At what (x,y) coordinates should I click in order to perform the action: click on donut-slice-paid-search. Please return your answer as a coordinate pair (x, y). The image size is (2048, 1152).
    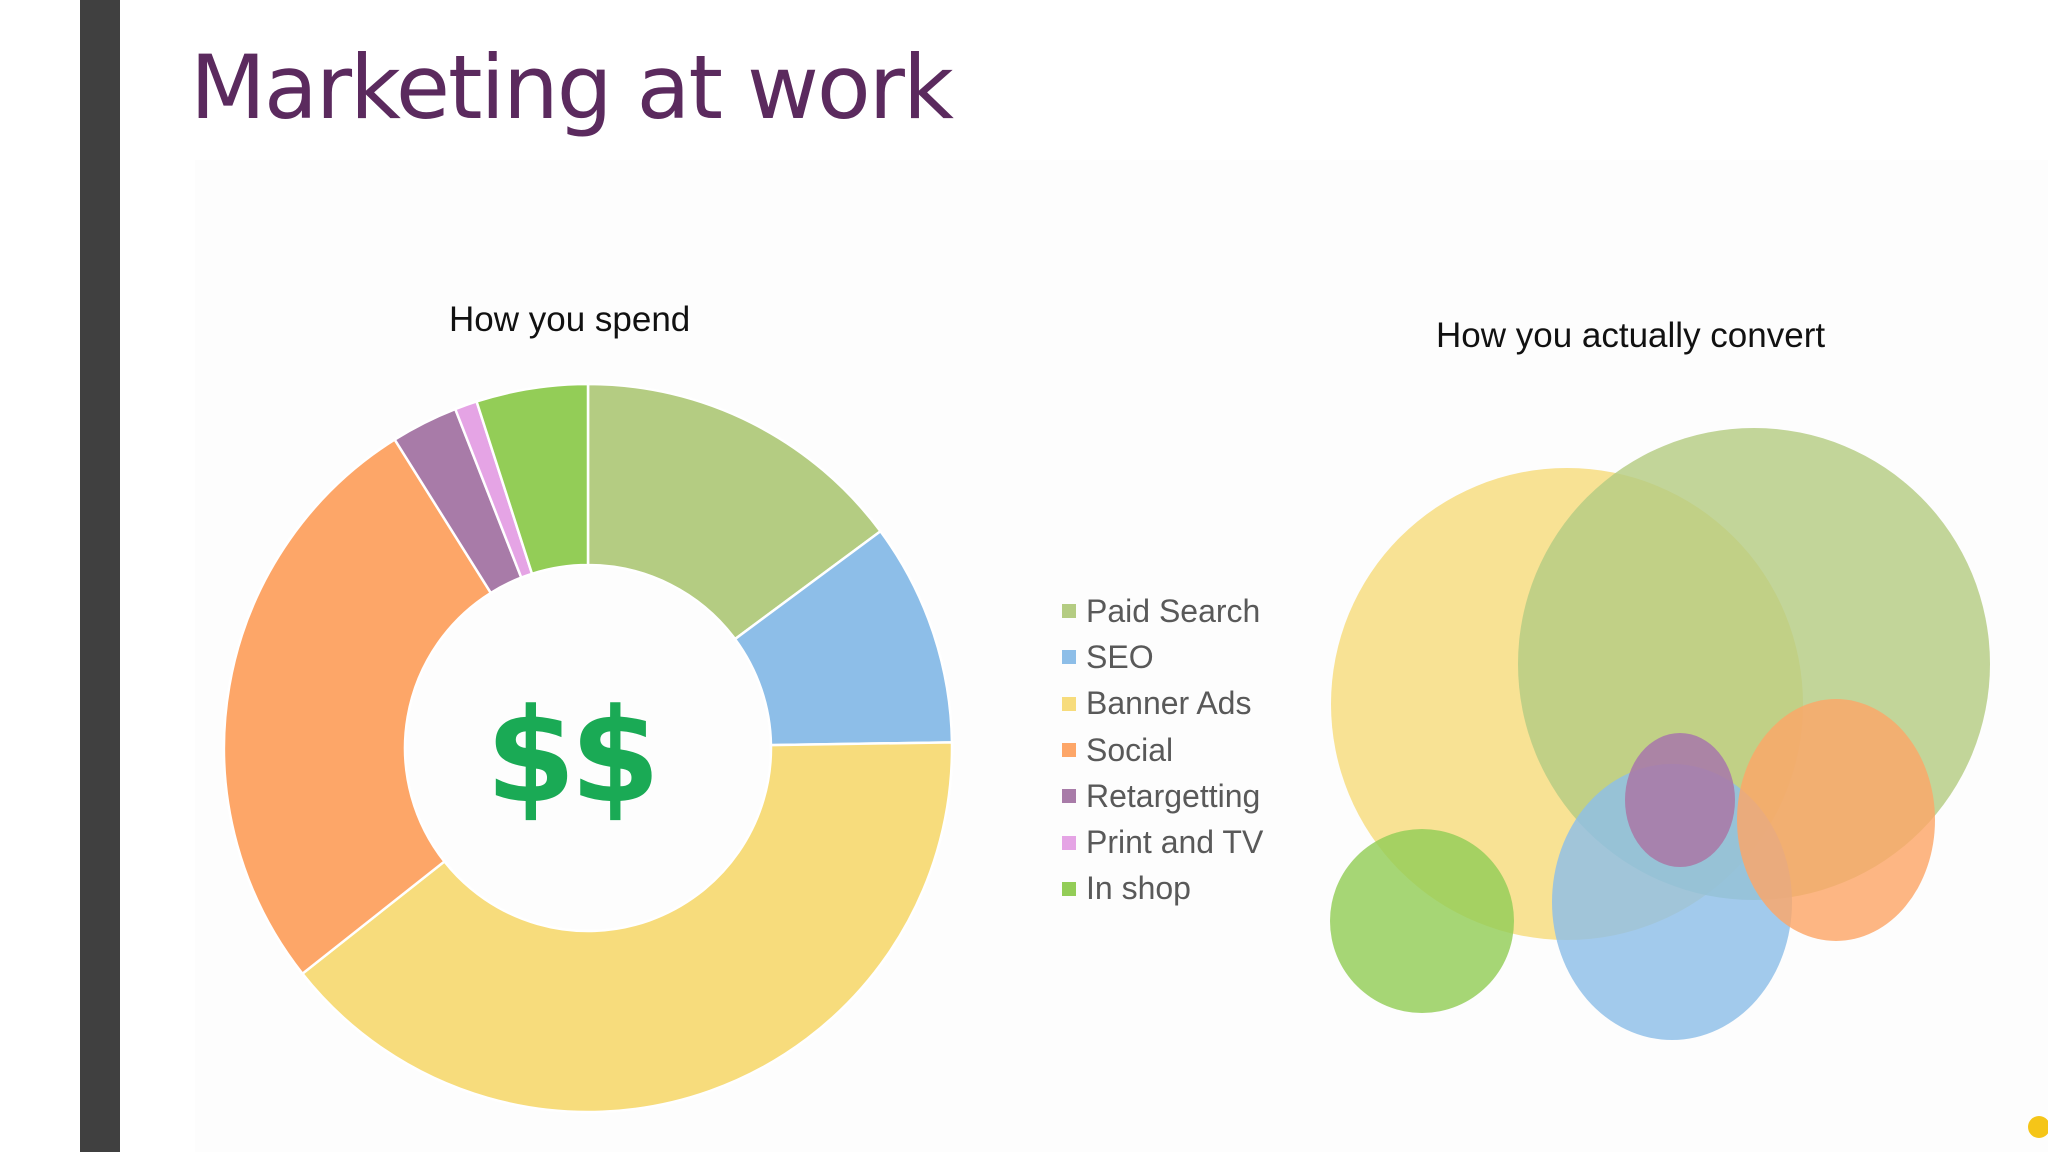
    Looking at the image, I should click on (734, 511).